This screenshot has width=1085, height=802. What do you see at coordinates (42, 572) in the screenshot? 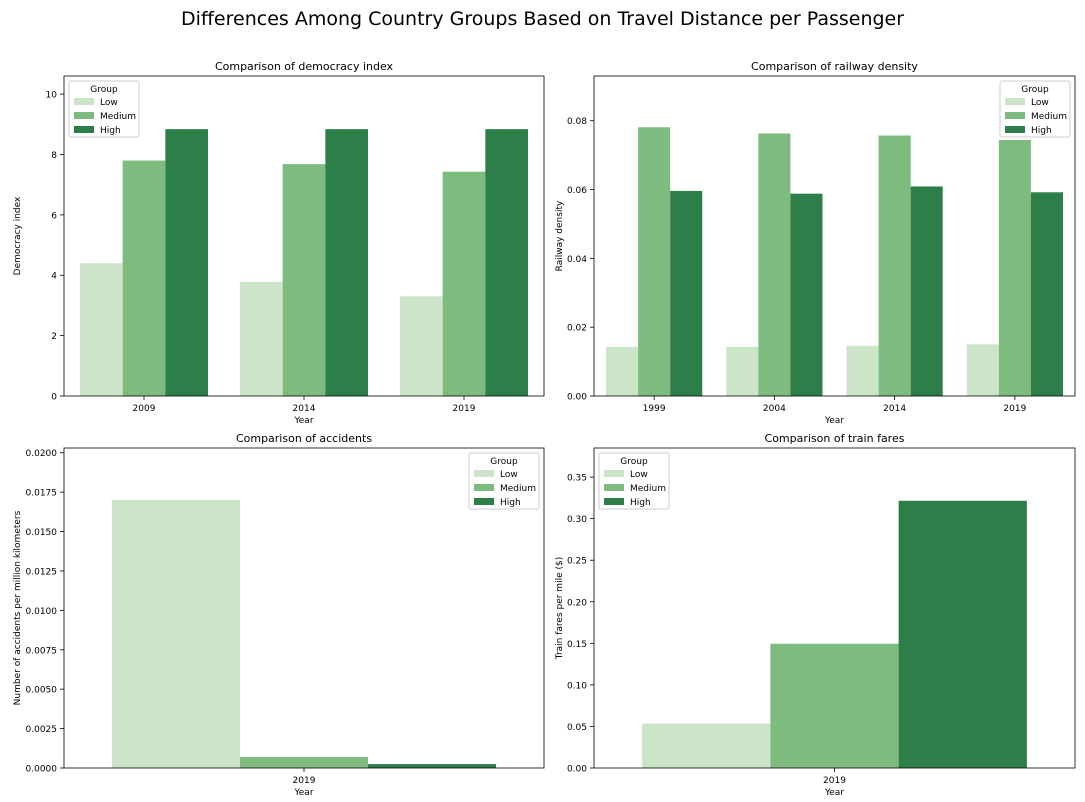
I see `y-tick-label: 0.0125` at bounding box center [42, 572].